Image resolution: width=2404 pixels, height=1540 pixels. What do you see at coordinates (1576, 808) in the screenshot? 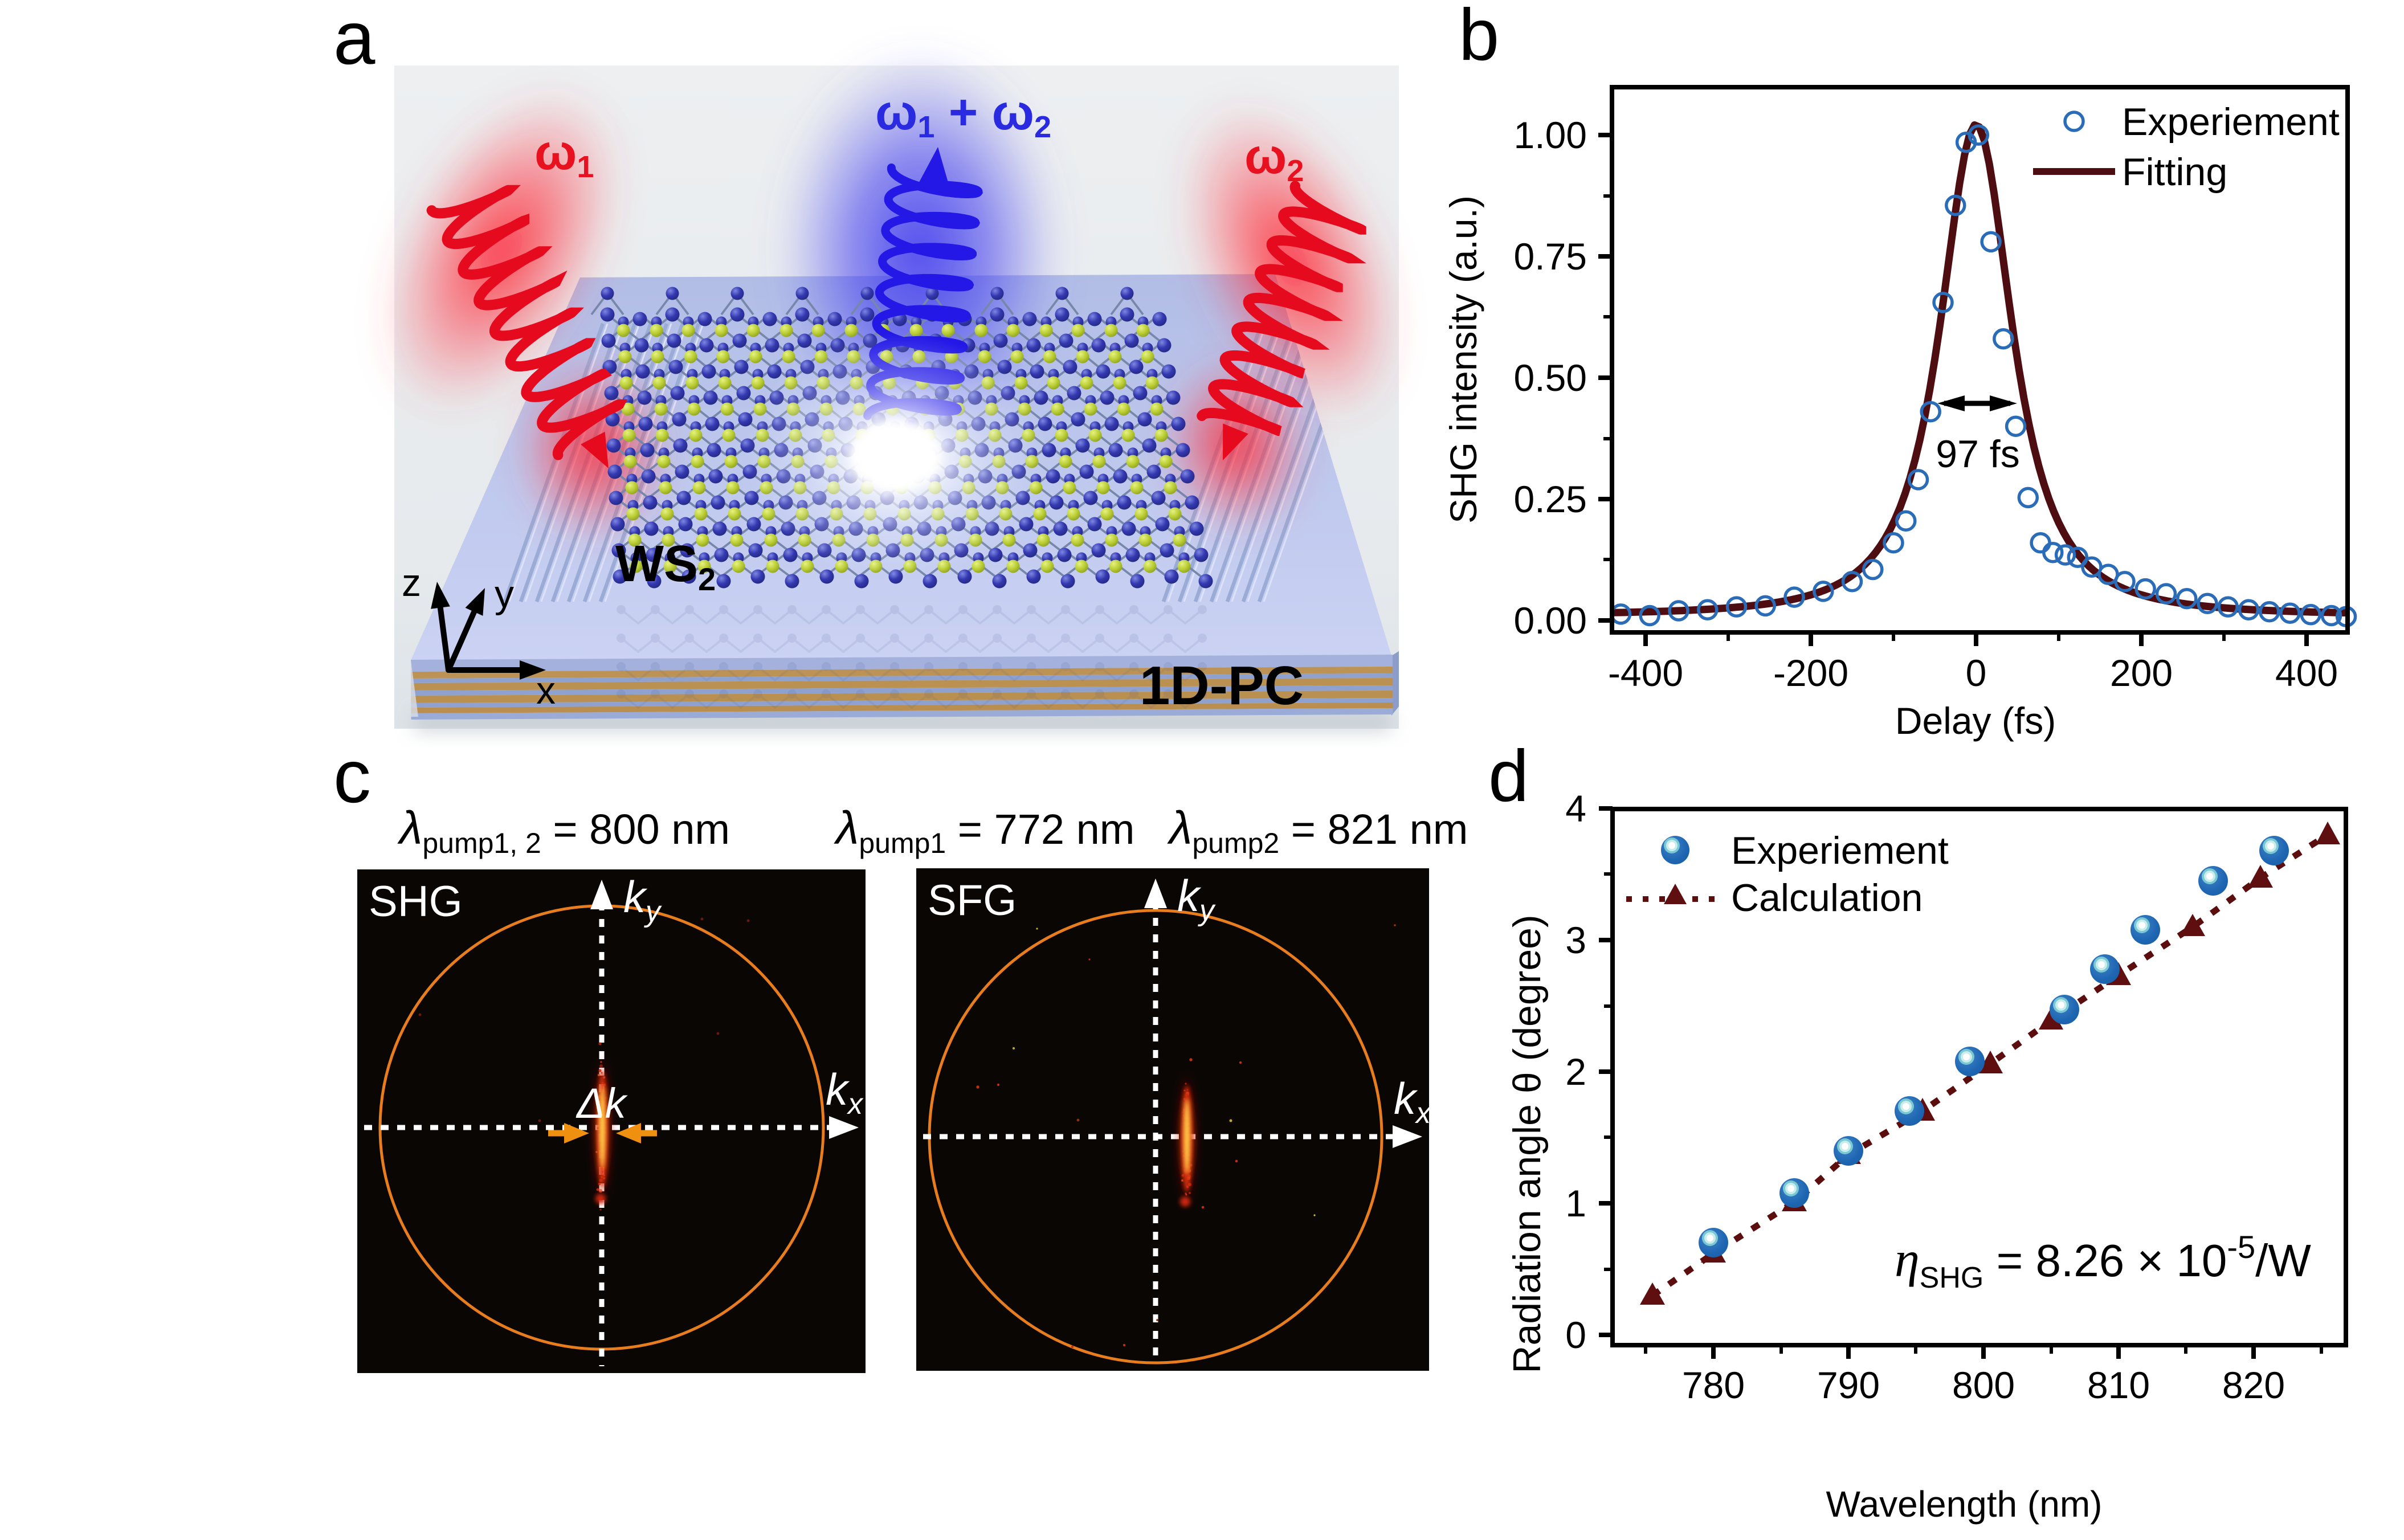
I see `svg-text: 4` at bounding box center [1576, 808].